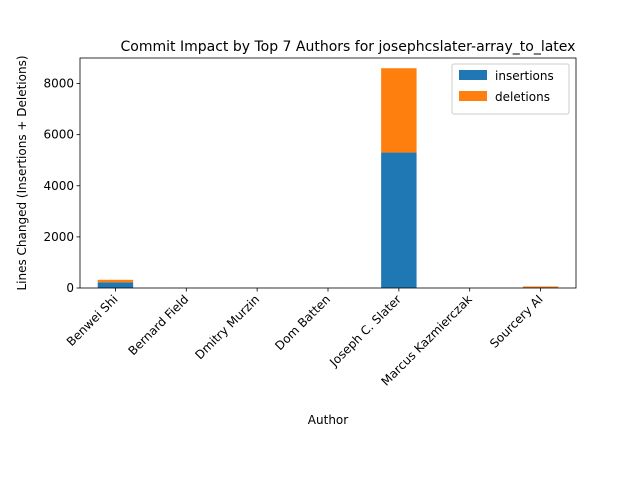  I want to click on y-axis-ticks: 0 2000 4000 6000 8000, so click(61, 186).